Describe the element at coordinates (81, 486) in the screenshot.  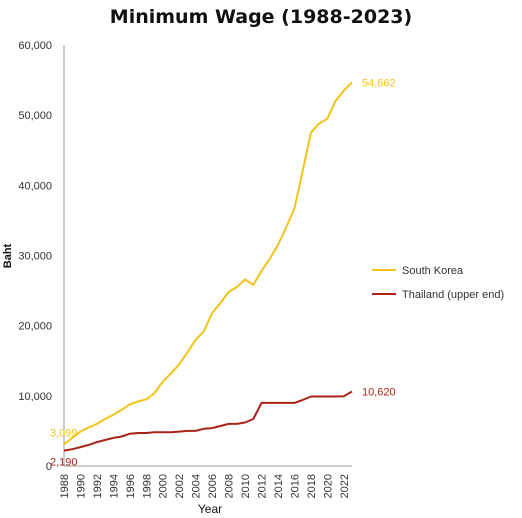
I see `x-tick-label: 1990` at that location.